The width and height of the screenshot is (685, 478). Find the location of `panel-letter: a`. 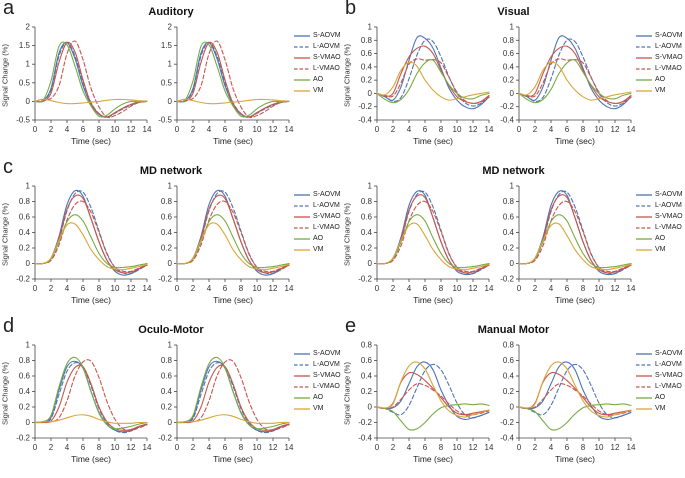

panel-letter: a is located at coordinates (9, 9).